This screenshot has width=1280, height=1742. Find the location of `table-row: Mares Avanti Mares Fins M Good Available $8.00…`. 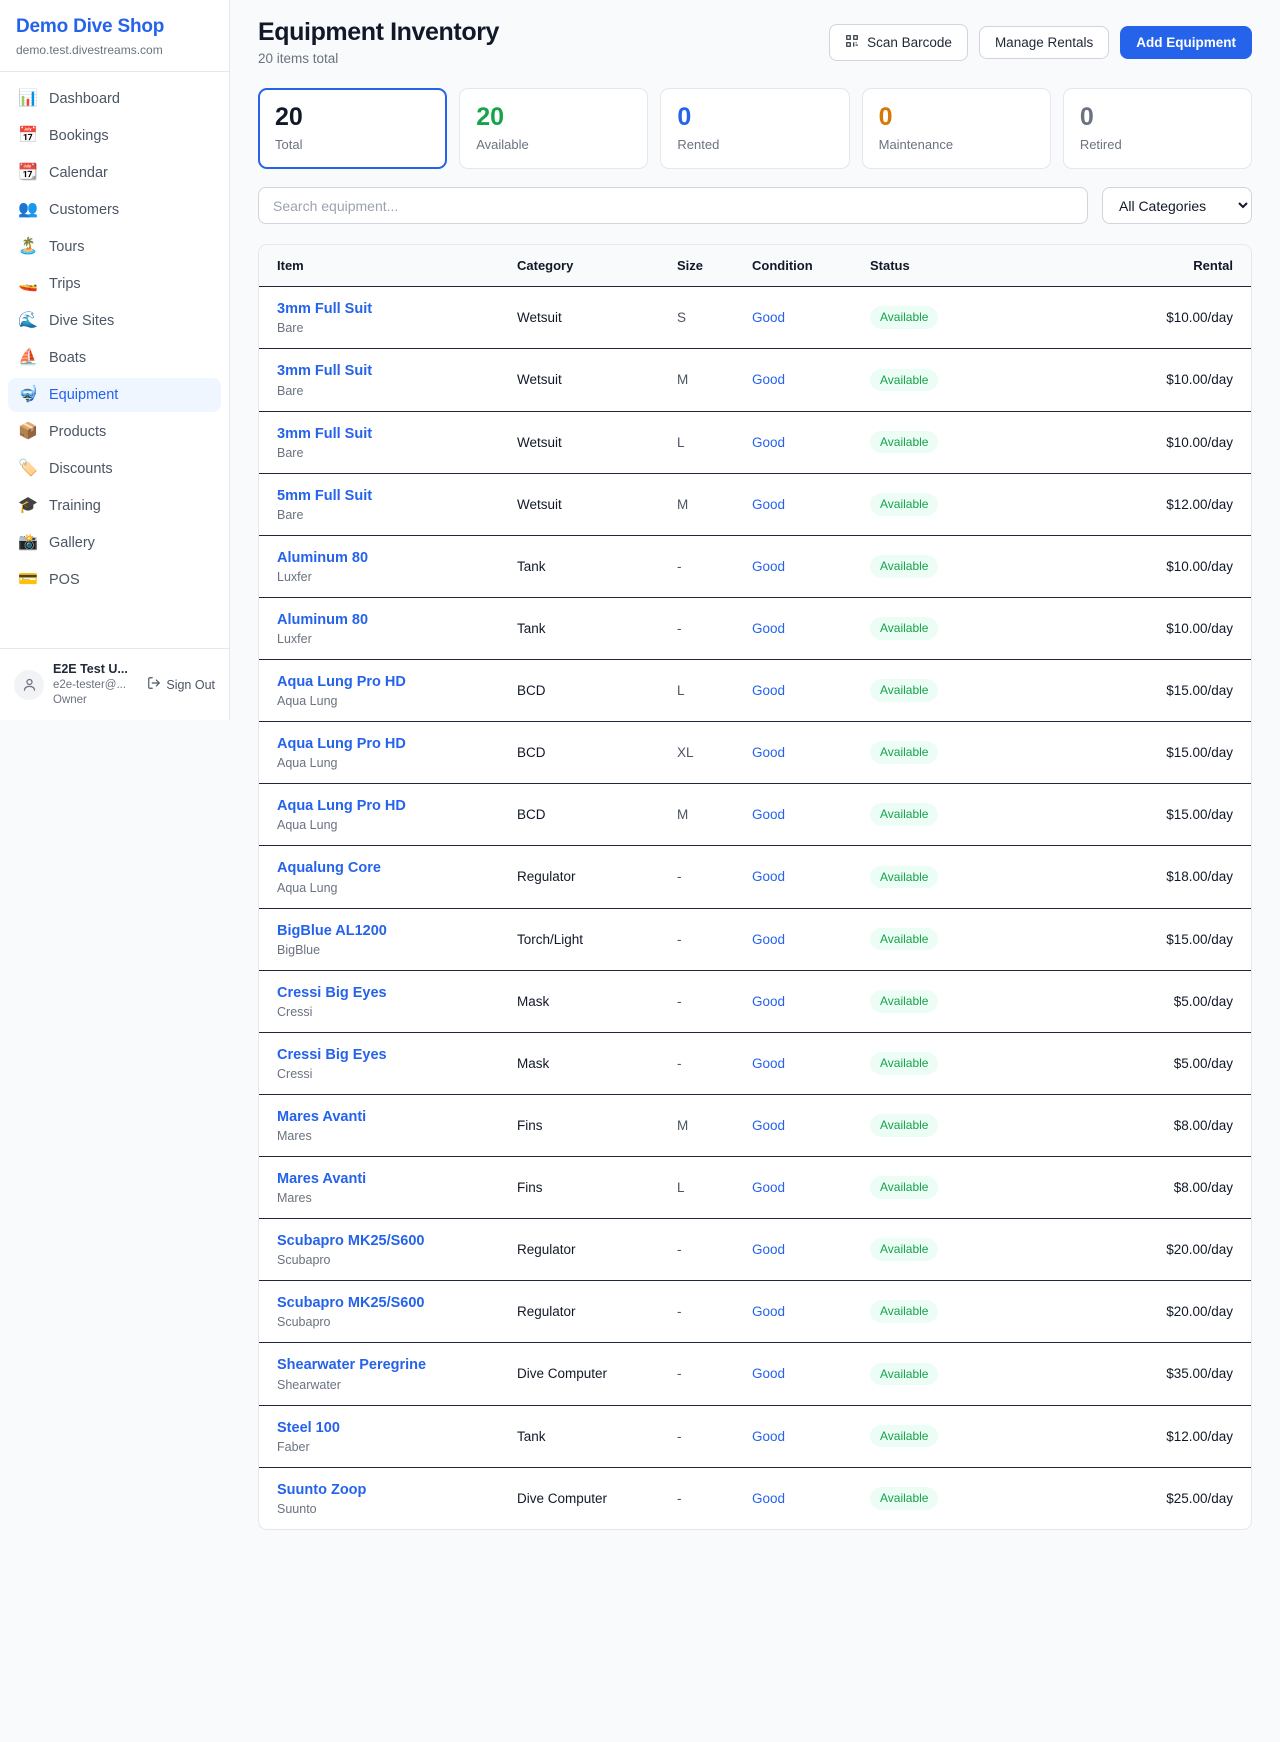

table-row: Mares Avanti Mares Fins M Good Available $8.00… is located at coordinates (755, 1126).